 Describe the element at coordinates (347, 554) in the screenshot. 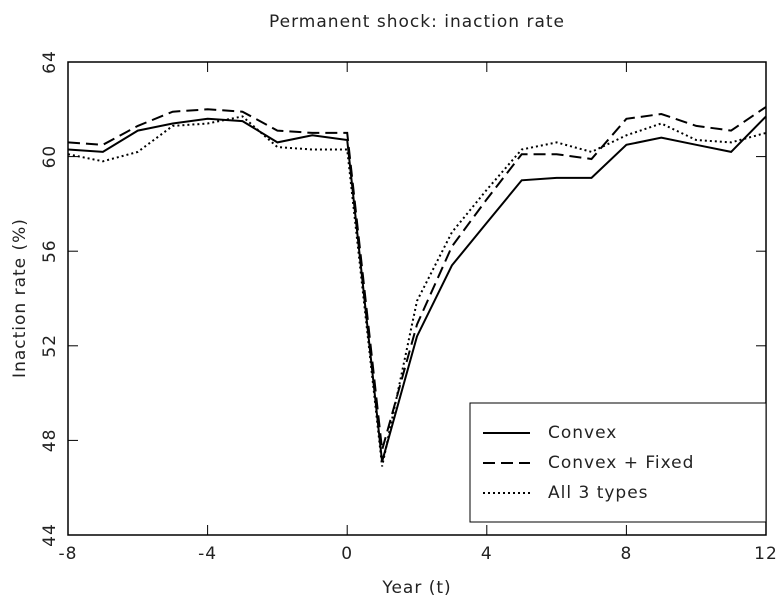

I see `x-tick-label: 0` at that location.